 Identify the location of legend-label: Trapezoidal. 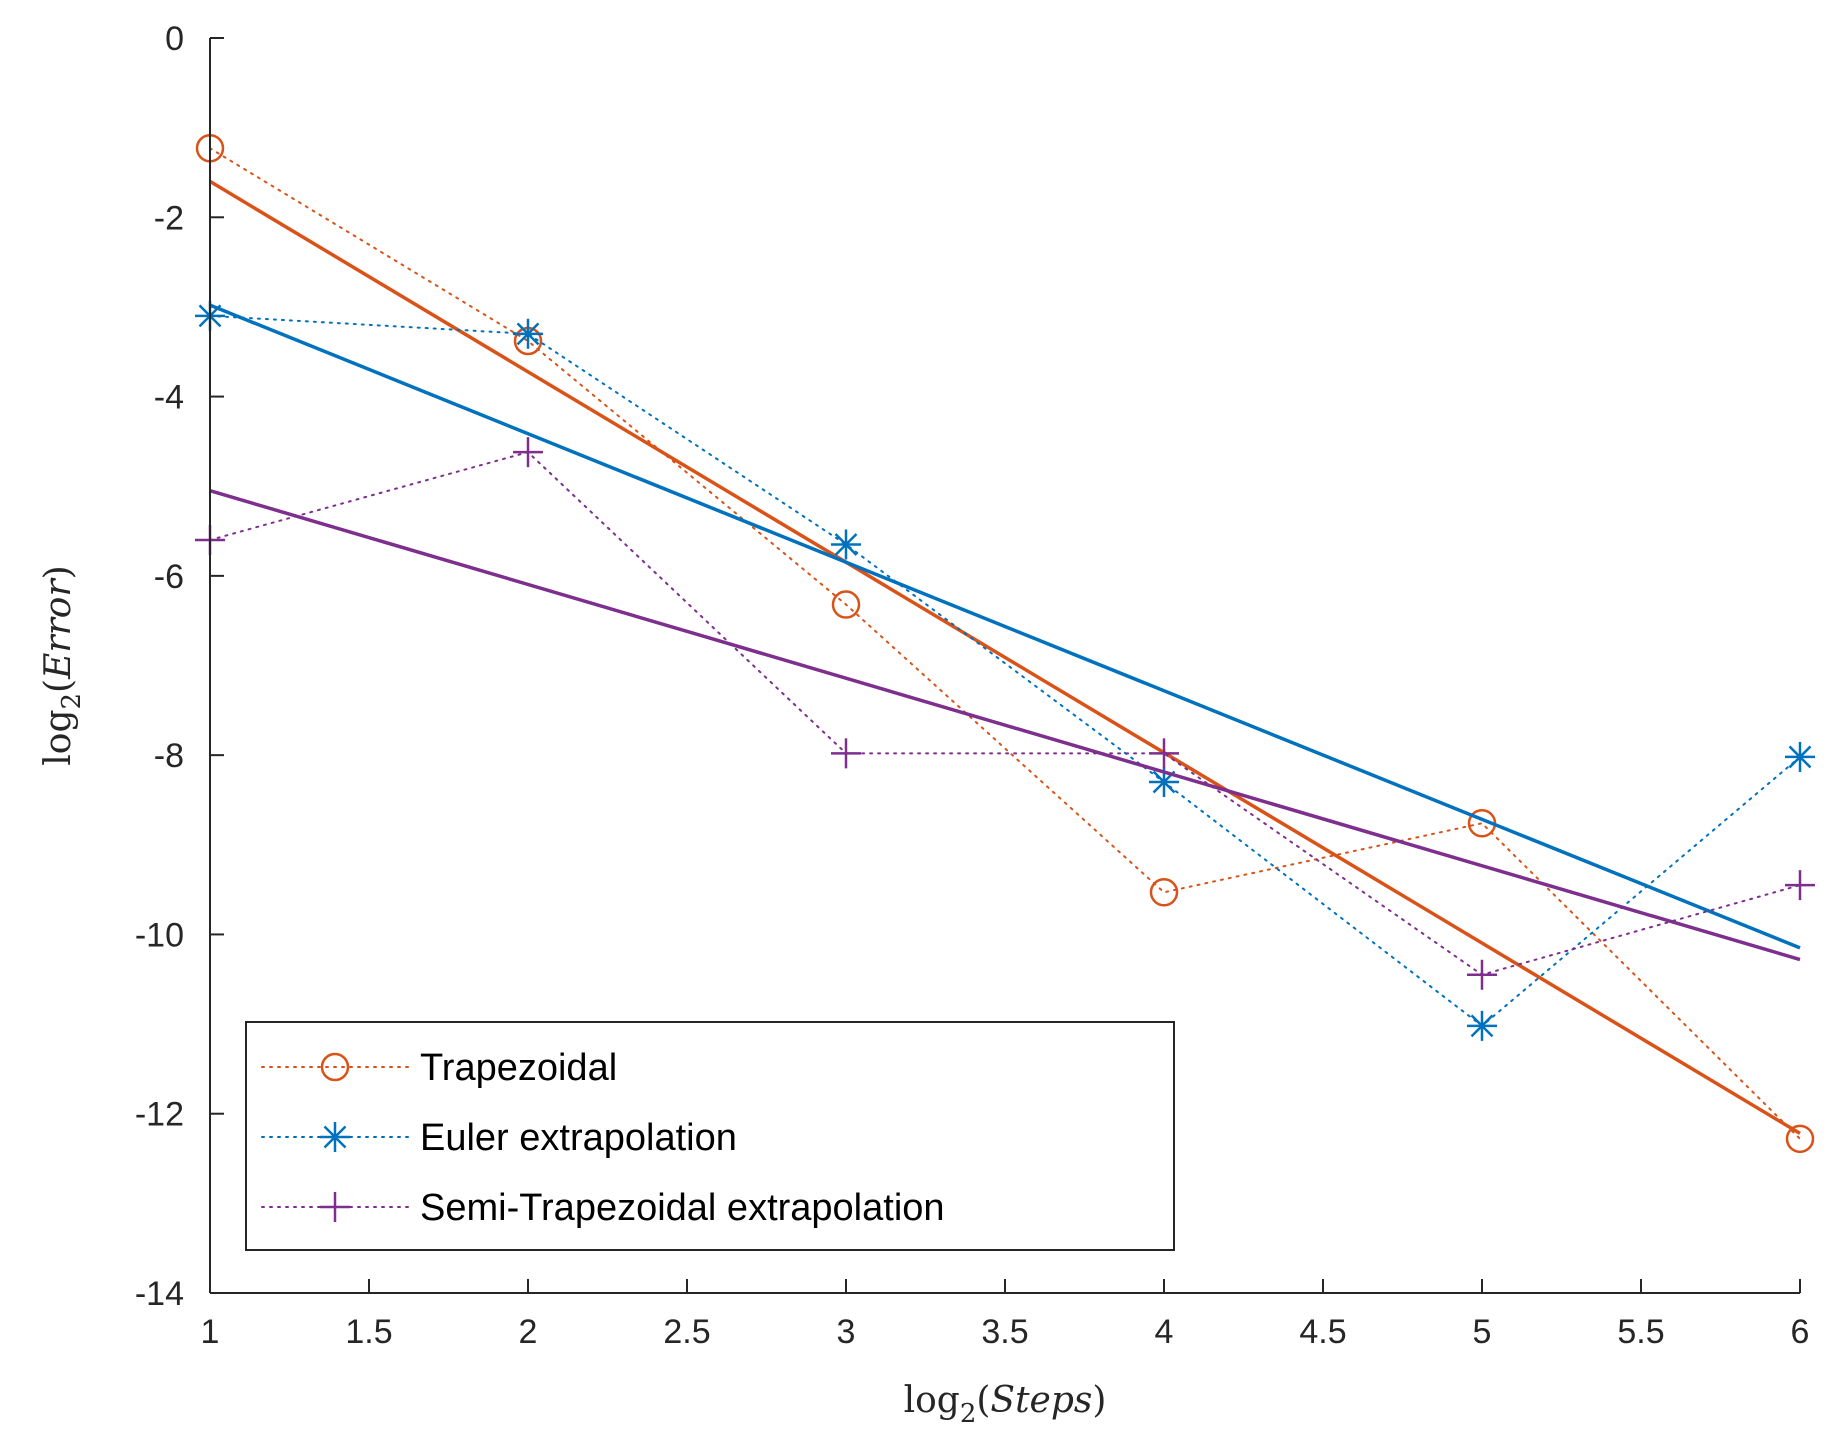
(518, 1068).